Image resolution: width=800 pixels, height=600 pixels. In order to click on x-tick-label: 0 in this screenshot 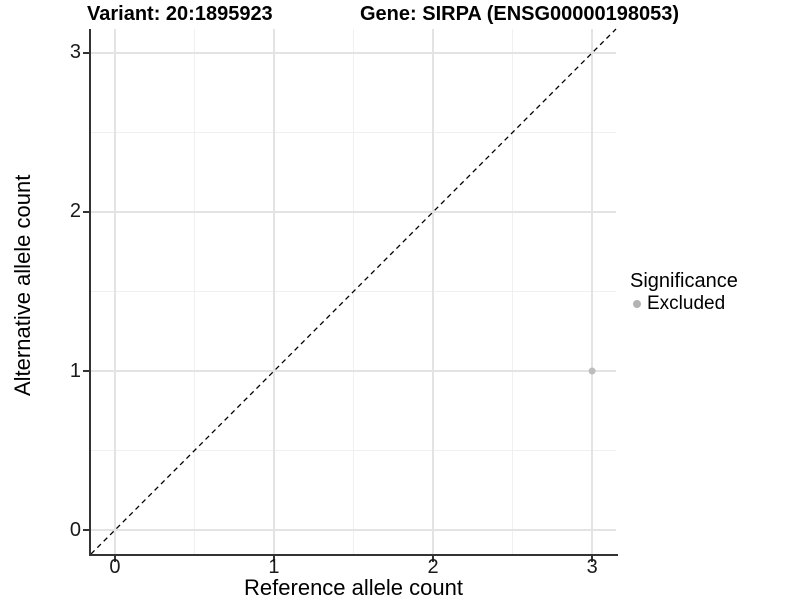, I will do `click(115, 567)`.